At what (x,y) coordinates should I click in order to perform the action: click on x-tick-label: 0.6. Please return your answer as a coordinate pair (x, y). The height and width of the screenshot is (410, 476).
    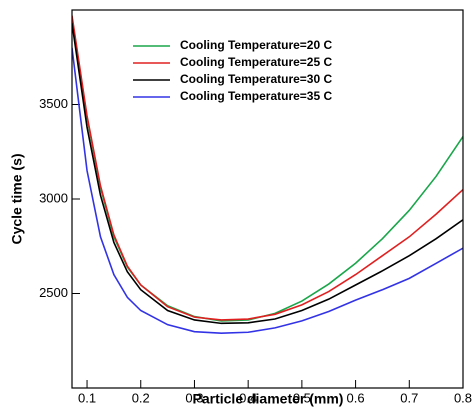
    Looking at the image, I should click on (356, 397).